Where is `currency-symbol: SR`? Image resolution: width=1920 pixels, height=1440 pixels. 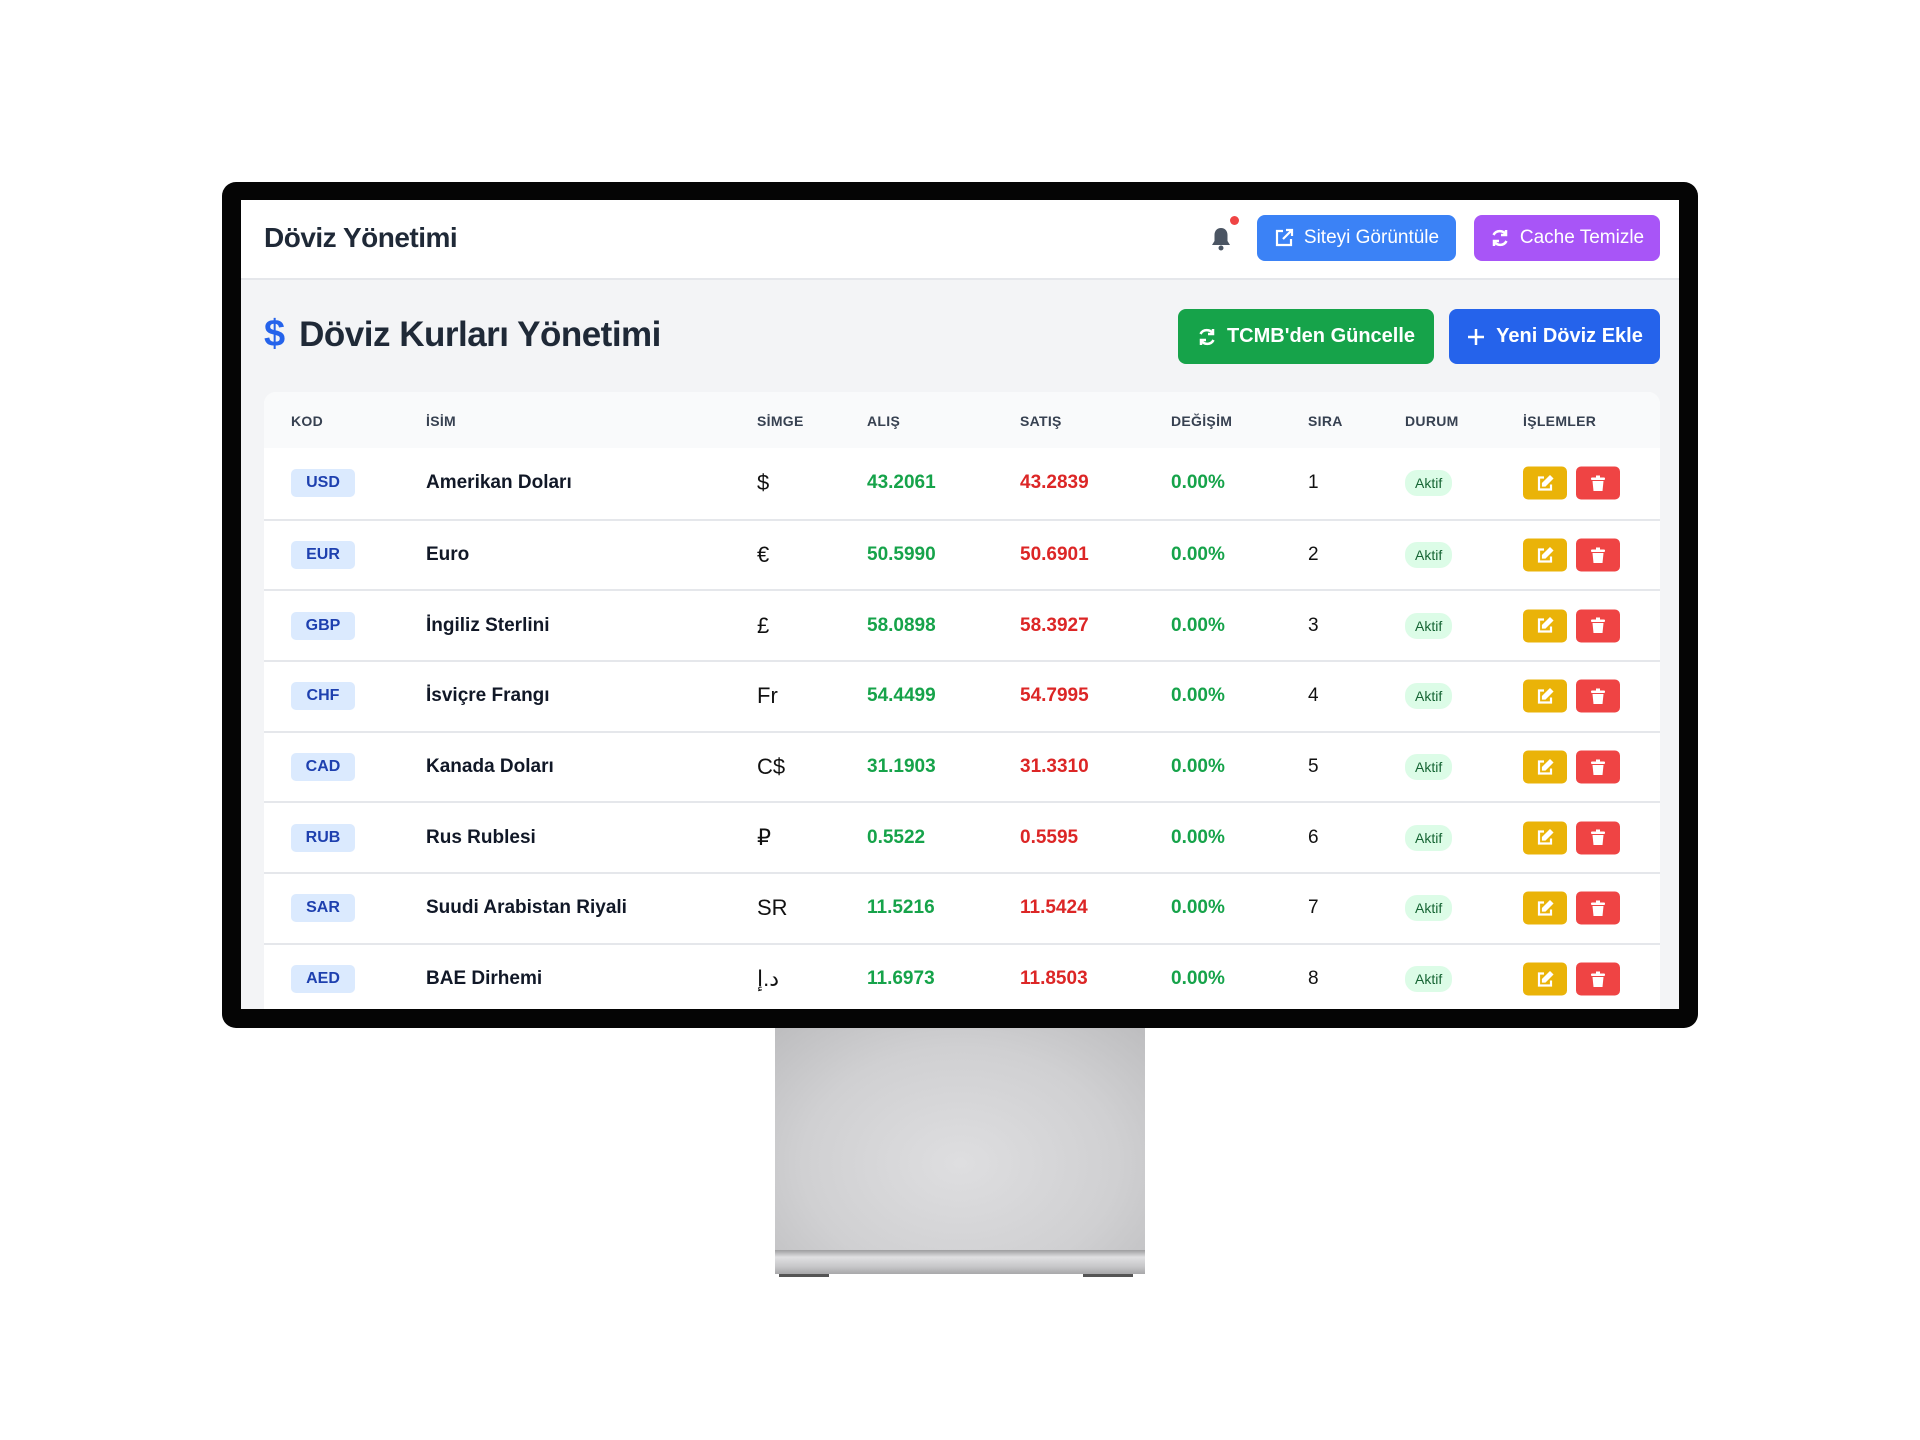
currency-symbol: SR is located at coordinates (772, 908).